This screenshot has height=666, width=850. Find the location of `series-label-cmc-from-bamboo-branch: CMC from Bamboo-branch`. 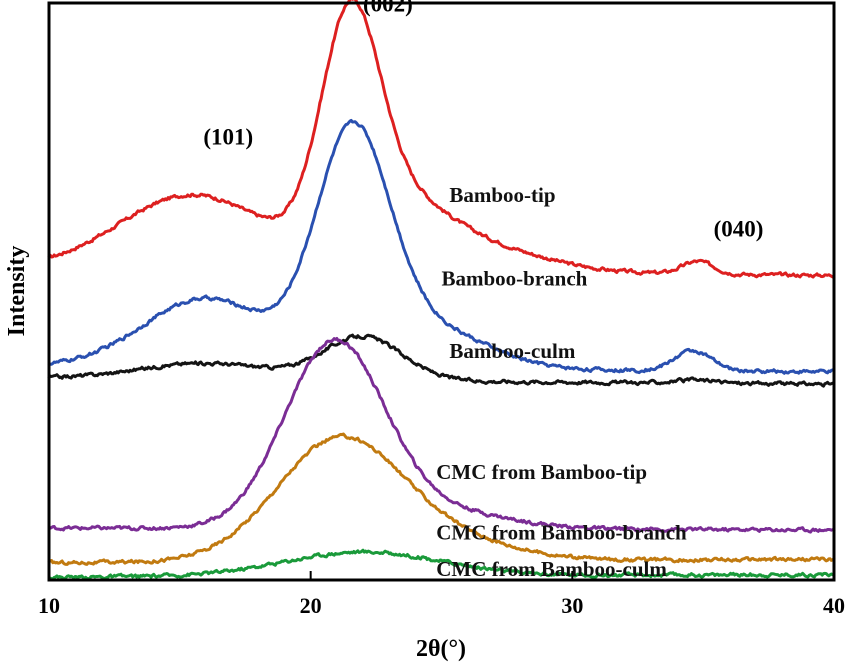

series-label-cmc-from-bamboo-branch: CMC from Bamboo-branch is located at coordinates (561, 533).